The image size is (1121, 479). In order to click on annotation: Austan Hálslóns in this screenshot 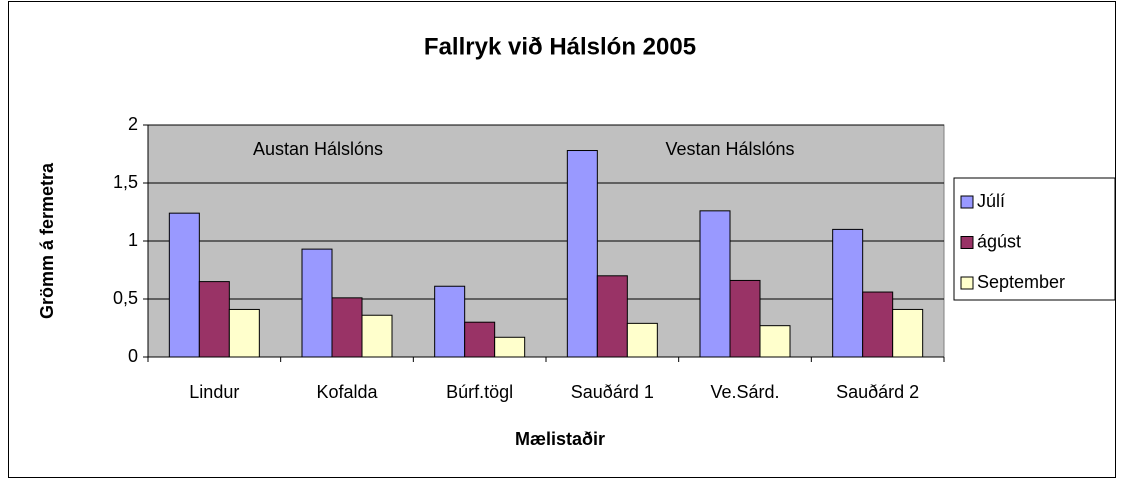, I will do `click(318, 149)`.